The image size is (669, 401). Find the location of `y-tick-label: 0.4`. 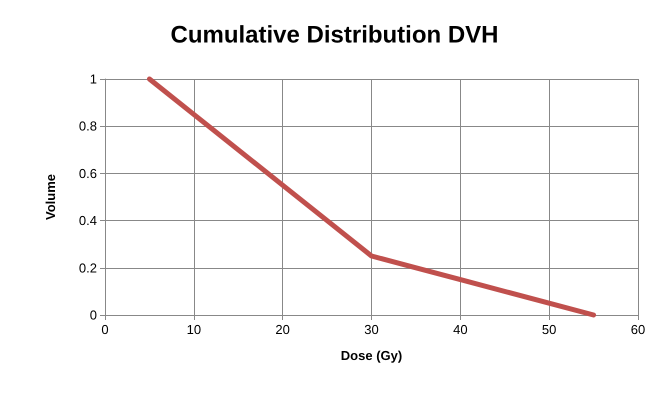

y-tick-label: 0.4 is located at coordinates (87, 220).